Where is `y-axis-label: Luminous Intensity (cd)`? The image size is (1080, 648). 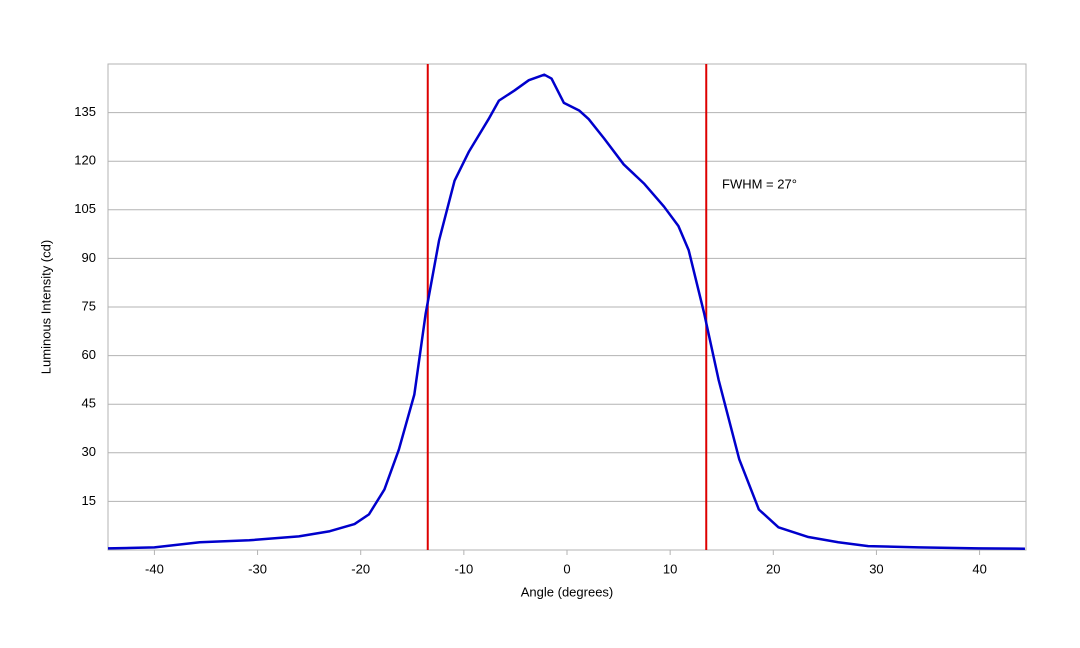
y-axis-label: Luminous Intensity (cd) is located at coordinates (45, 307).